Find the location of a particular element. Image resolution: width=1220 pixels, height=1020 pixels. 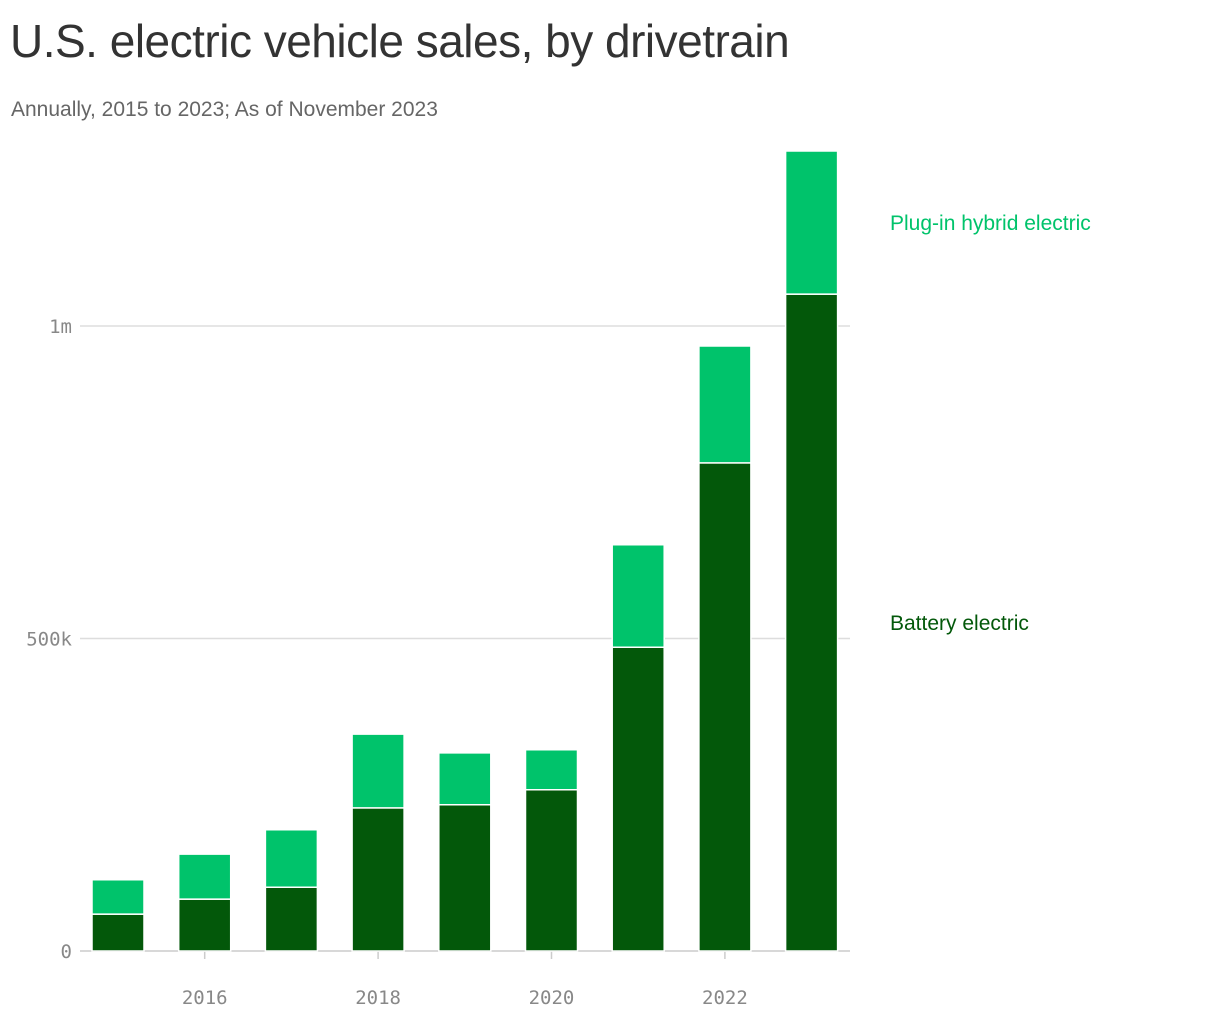

y-tick-label: 0 is located at coordinates (66, 952).